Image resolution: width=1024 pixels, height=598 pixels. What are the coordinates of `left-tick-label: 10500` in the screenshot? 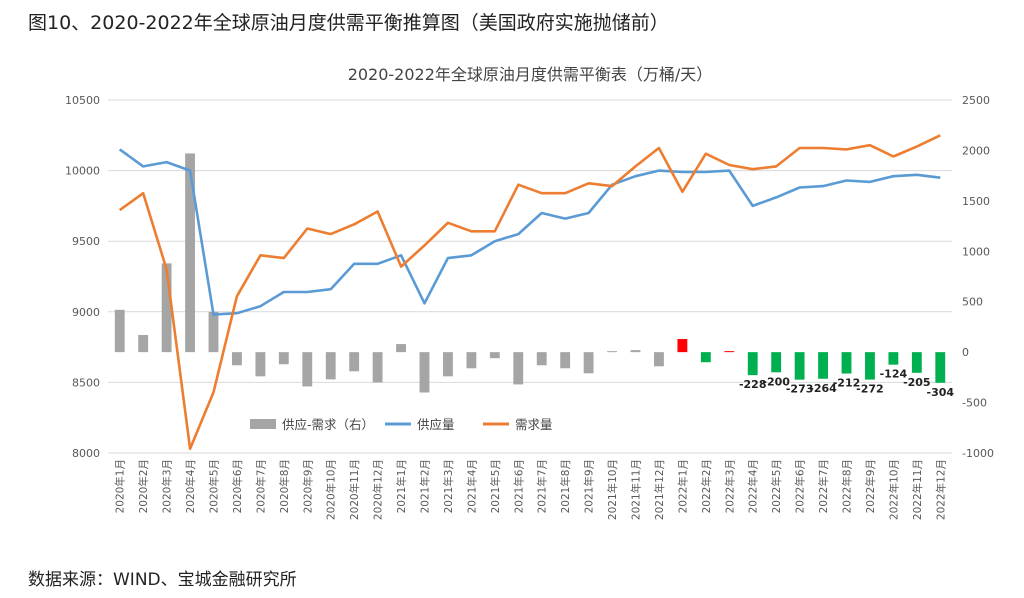 It's located at (82, 100).